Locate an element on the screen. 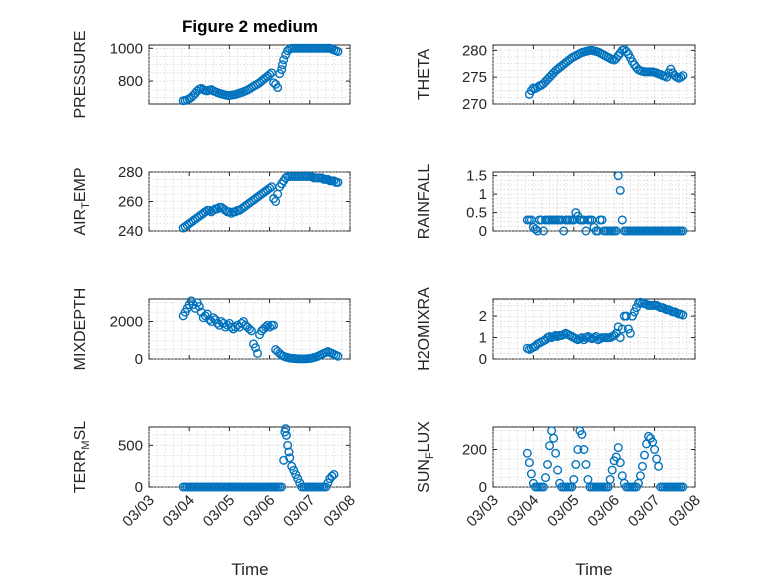 This screenshot has height=583, width=778. x-tick-label: 03/04 is located at coordinates (178, 511).